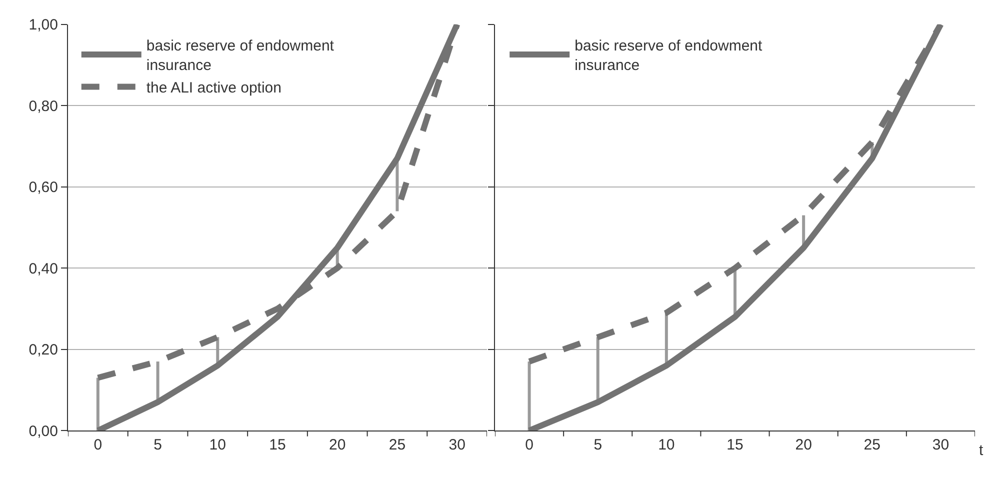 Image resolution: width=987 pixels, height=482 pixels. Describe the element at coordinates (43, 25) in the screenshot. I see `y-tick-label: 1,00` at that location.